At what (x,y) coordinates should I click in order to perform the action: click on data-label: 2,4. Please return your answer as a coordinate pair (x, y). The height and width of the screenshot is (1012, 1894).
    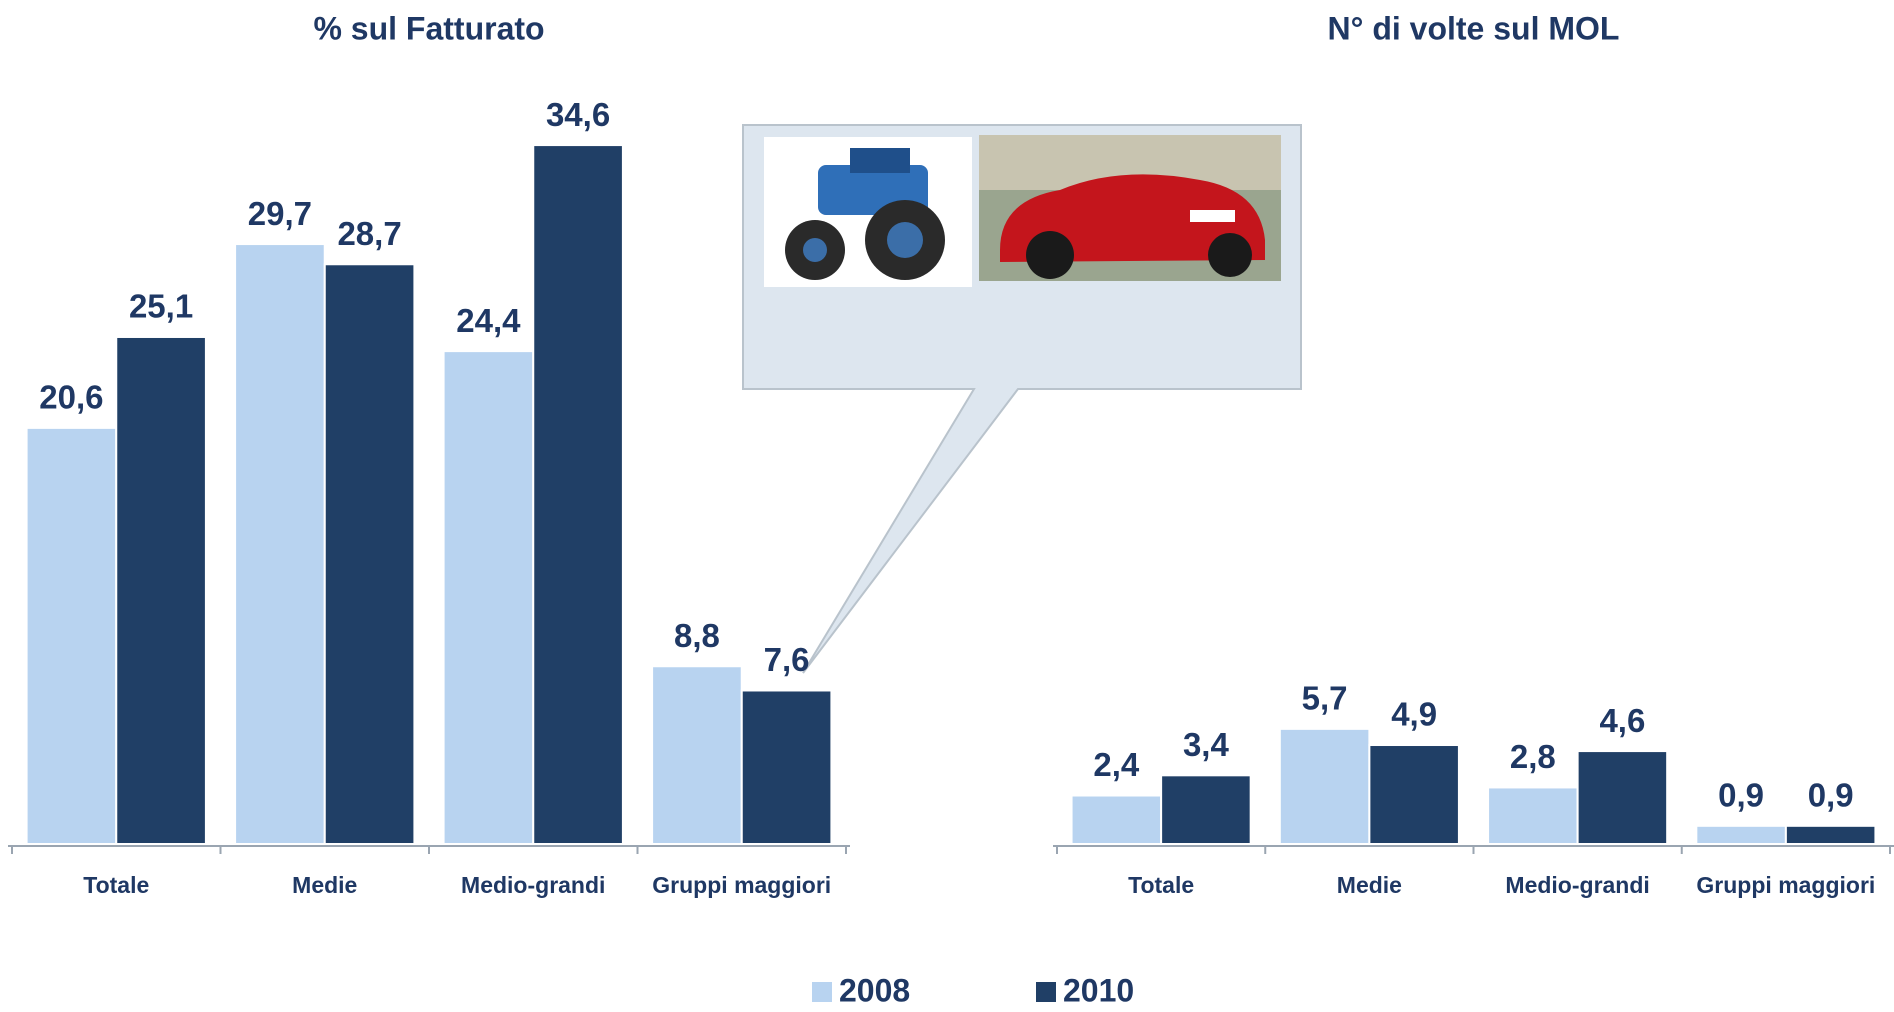
    Looking at the image, I should click on (1116, 764).